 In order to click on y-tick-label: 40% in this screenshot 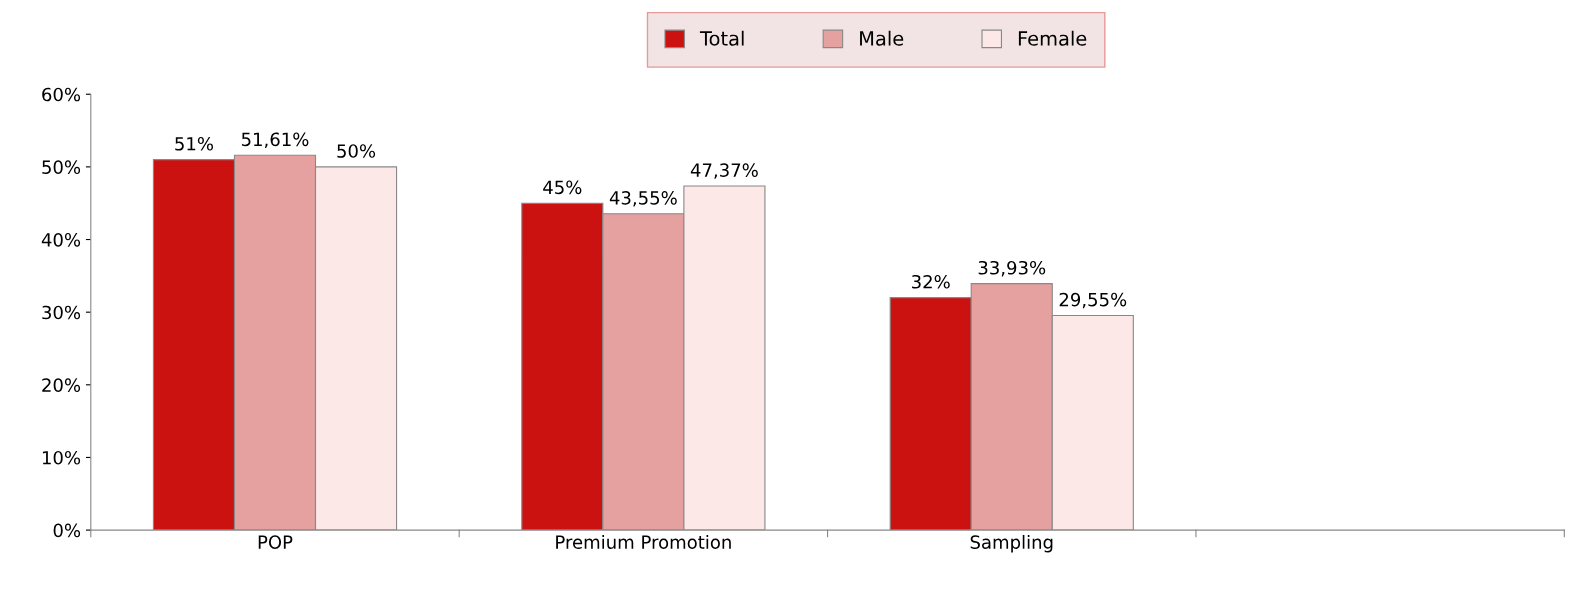, I will do `click(61, 239)`.